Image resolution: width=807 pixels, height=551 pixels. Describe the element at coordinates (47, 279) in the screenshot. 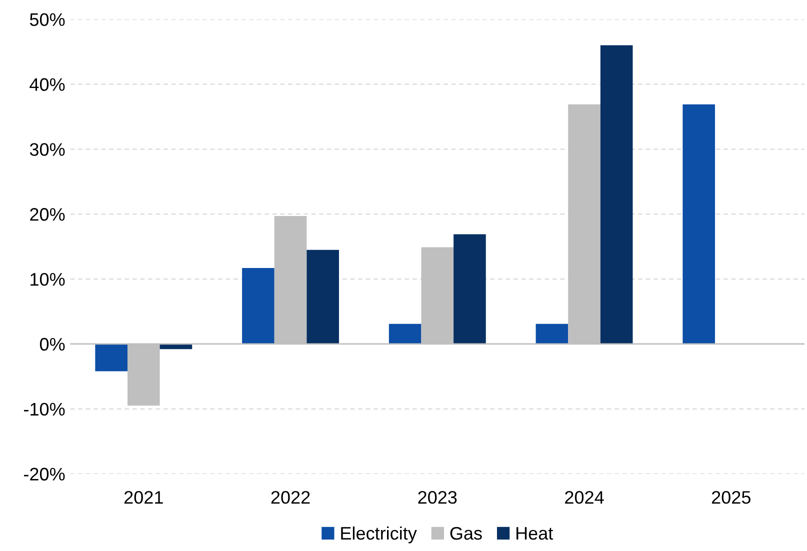

I see `y-tick-label: 10%` at that location.